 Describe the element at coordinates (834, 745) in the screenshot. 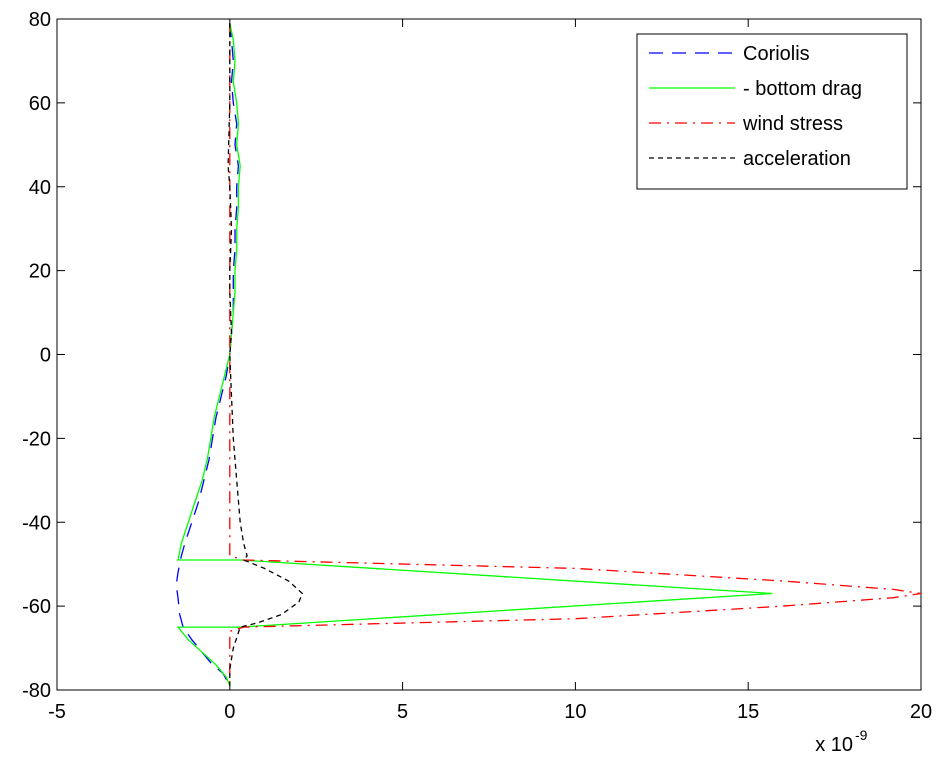

I see `x-multiplier-label: x 10` at that location.